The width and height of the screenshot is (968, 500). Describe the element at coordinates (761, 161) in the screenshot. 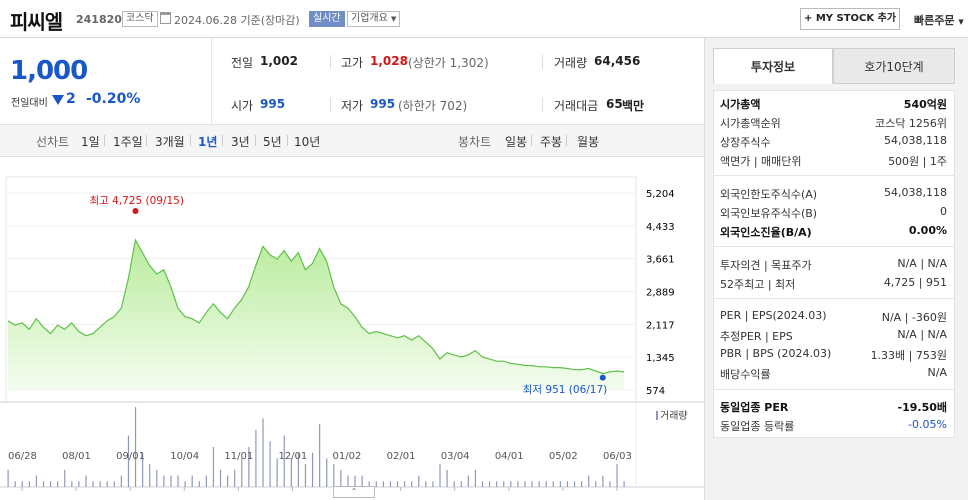

I see `info-row-label: 액면가 | 매매단위` at that location.